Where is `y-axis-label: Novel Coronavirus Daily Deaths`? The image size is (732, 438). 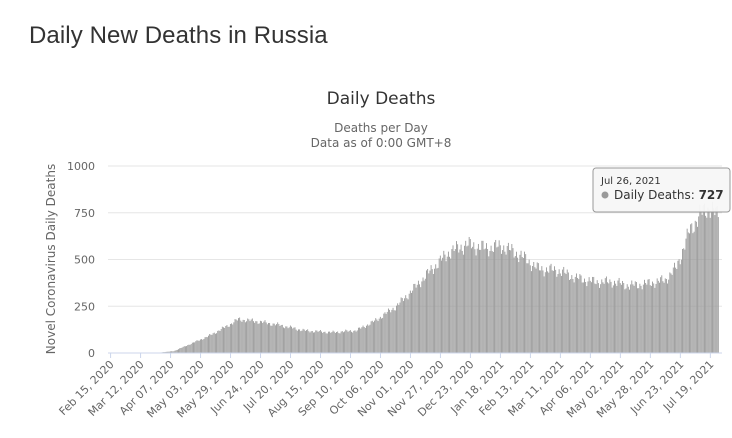
y-axis-label: Novel Coronavirus Daily Deaths is located at coordinates (51, 259).